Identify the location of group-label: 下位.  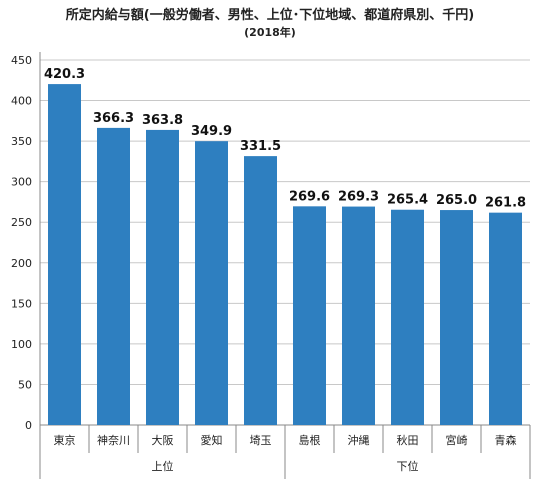
(408, 466).